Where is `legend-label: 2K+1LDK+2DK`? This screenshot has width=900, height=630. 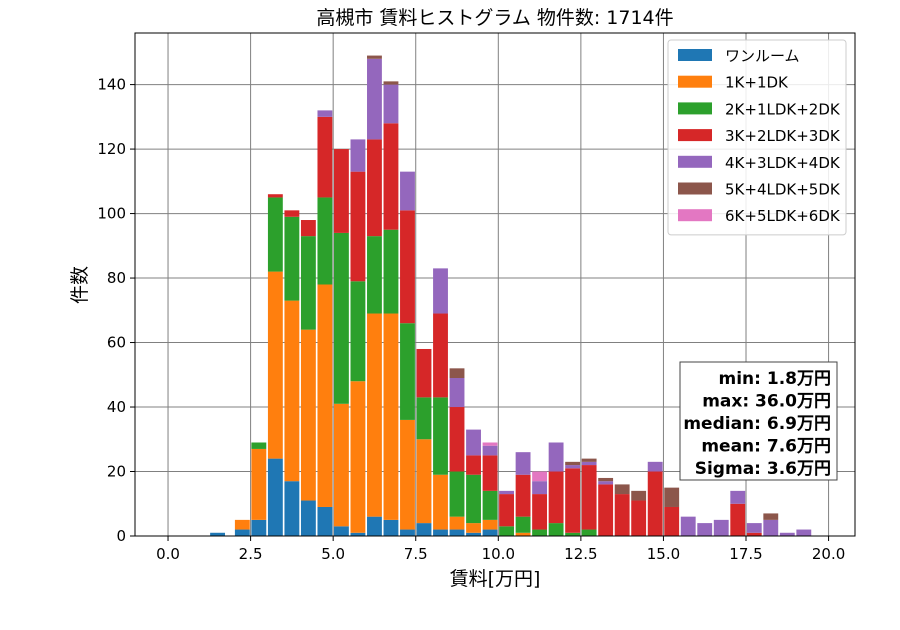
legend-label: 2K+1LDK+2DK is located at coordinates (783, 109).